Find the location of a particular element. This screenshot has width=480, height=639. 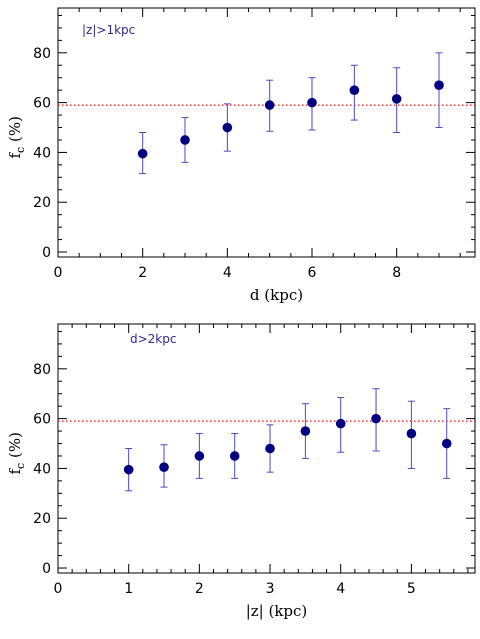

x-tick-label: 6 is located at coordinates (312, 273).